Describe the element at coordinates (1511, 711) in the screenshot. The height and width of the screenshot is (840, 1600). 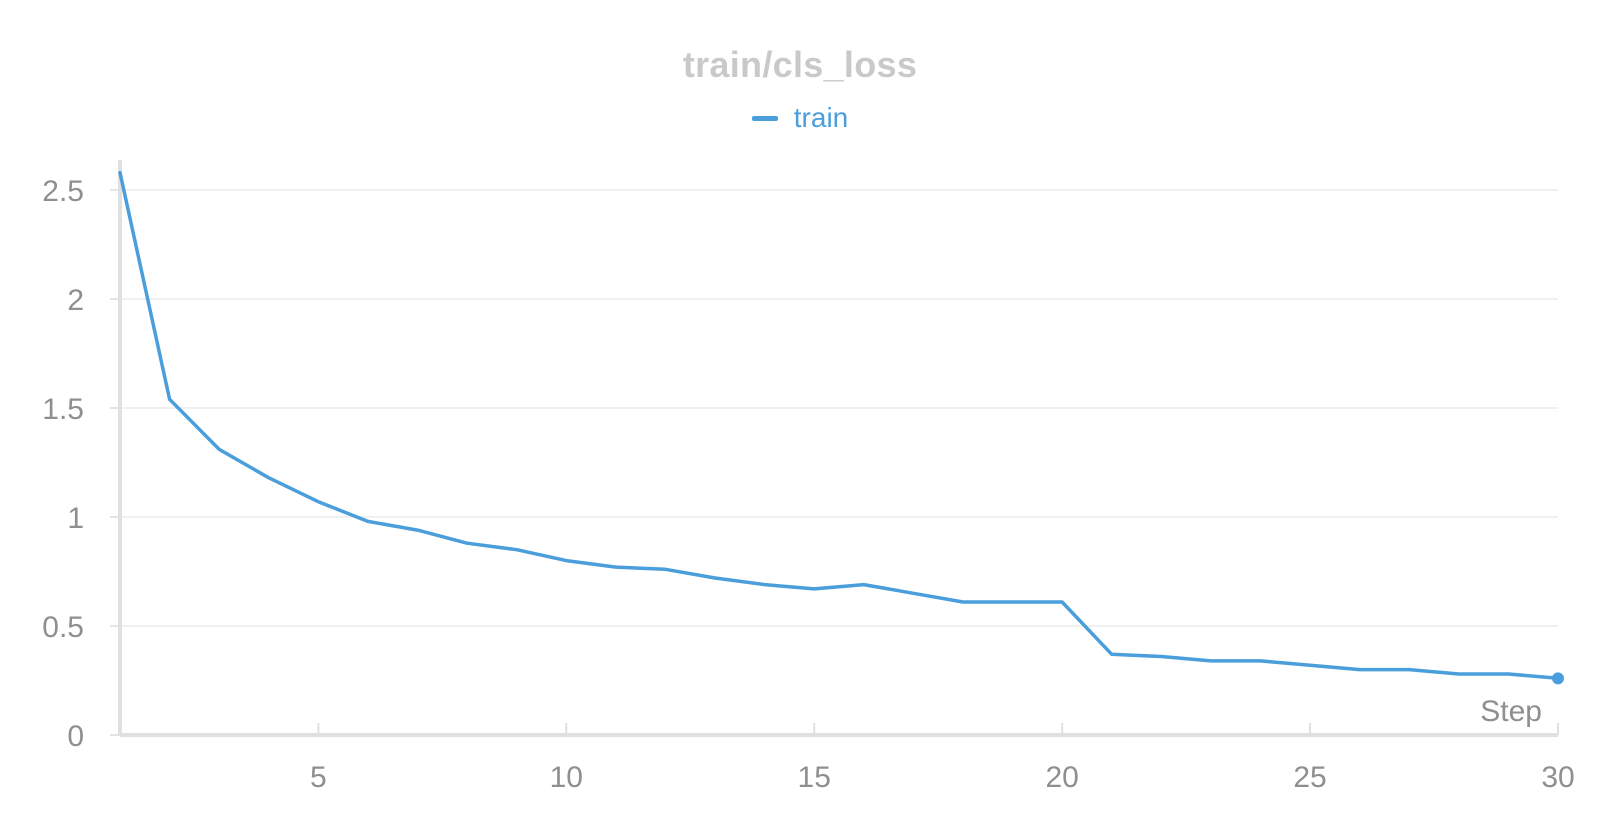
I see `x-axis-label: Step` at that location.